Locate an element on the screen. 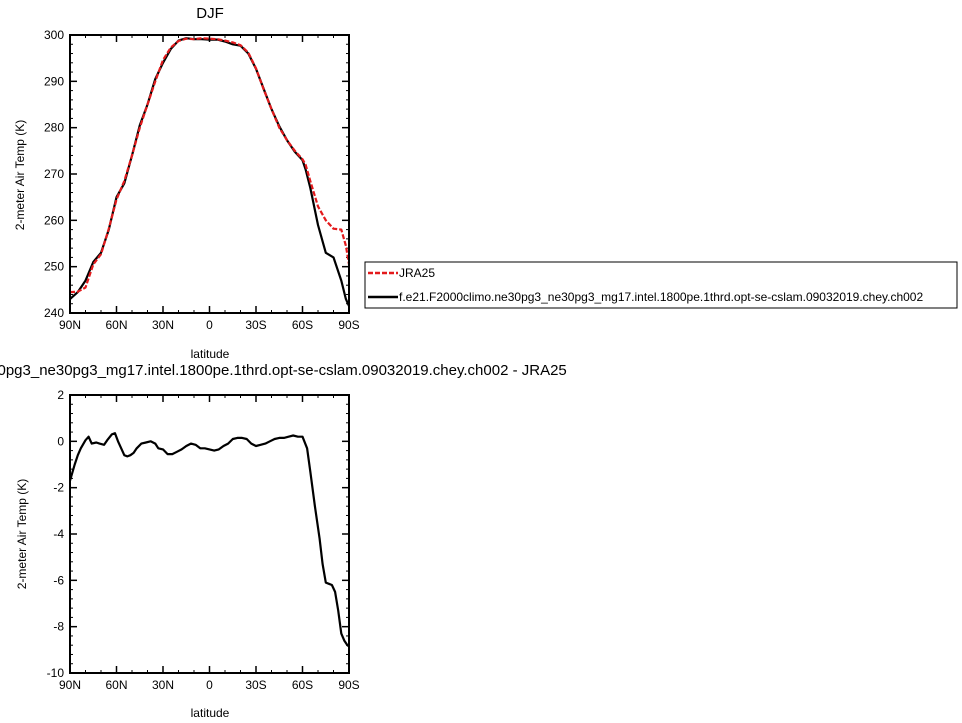 The height and width of the screenshot is (723, 962). top-chart-y-axis-label: 2-meter Air Temp (K) is located at coordinates (20, 175).